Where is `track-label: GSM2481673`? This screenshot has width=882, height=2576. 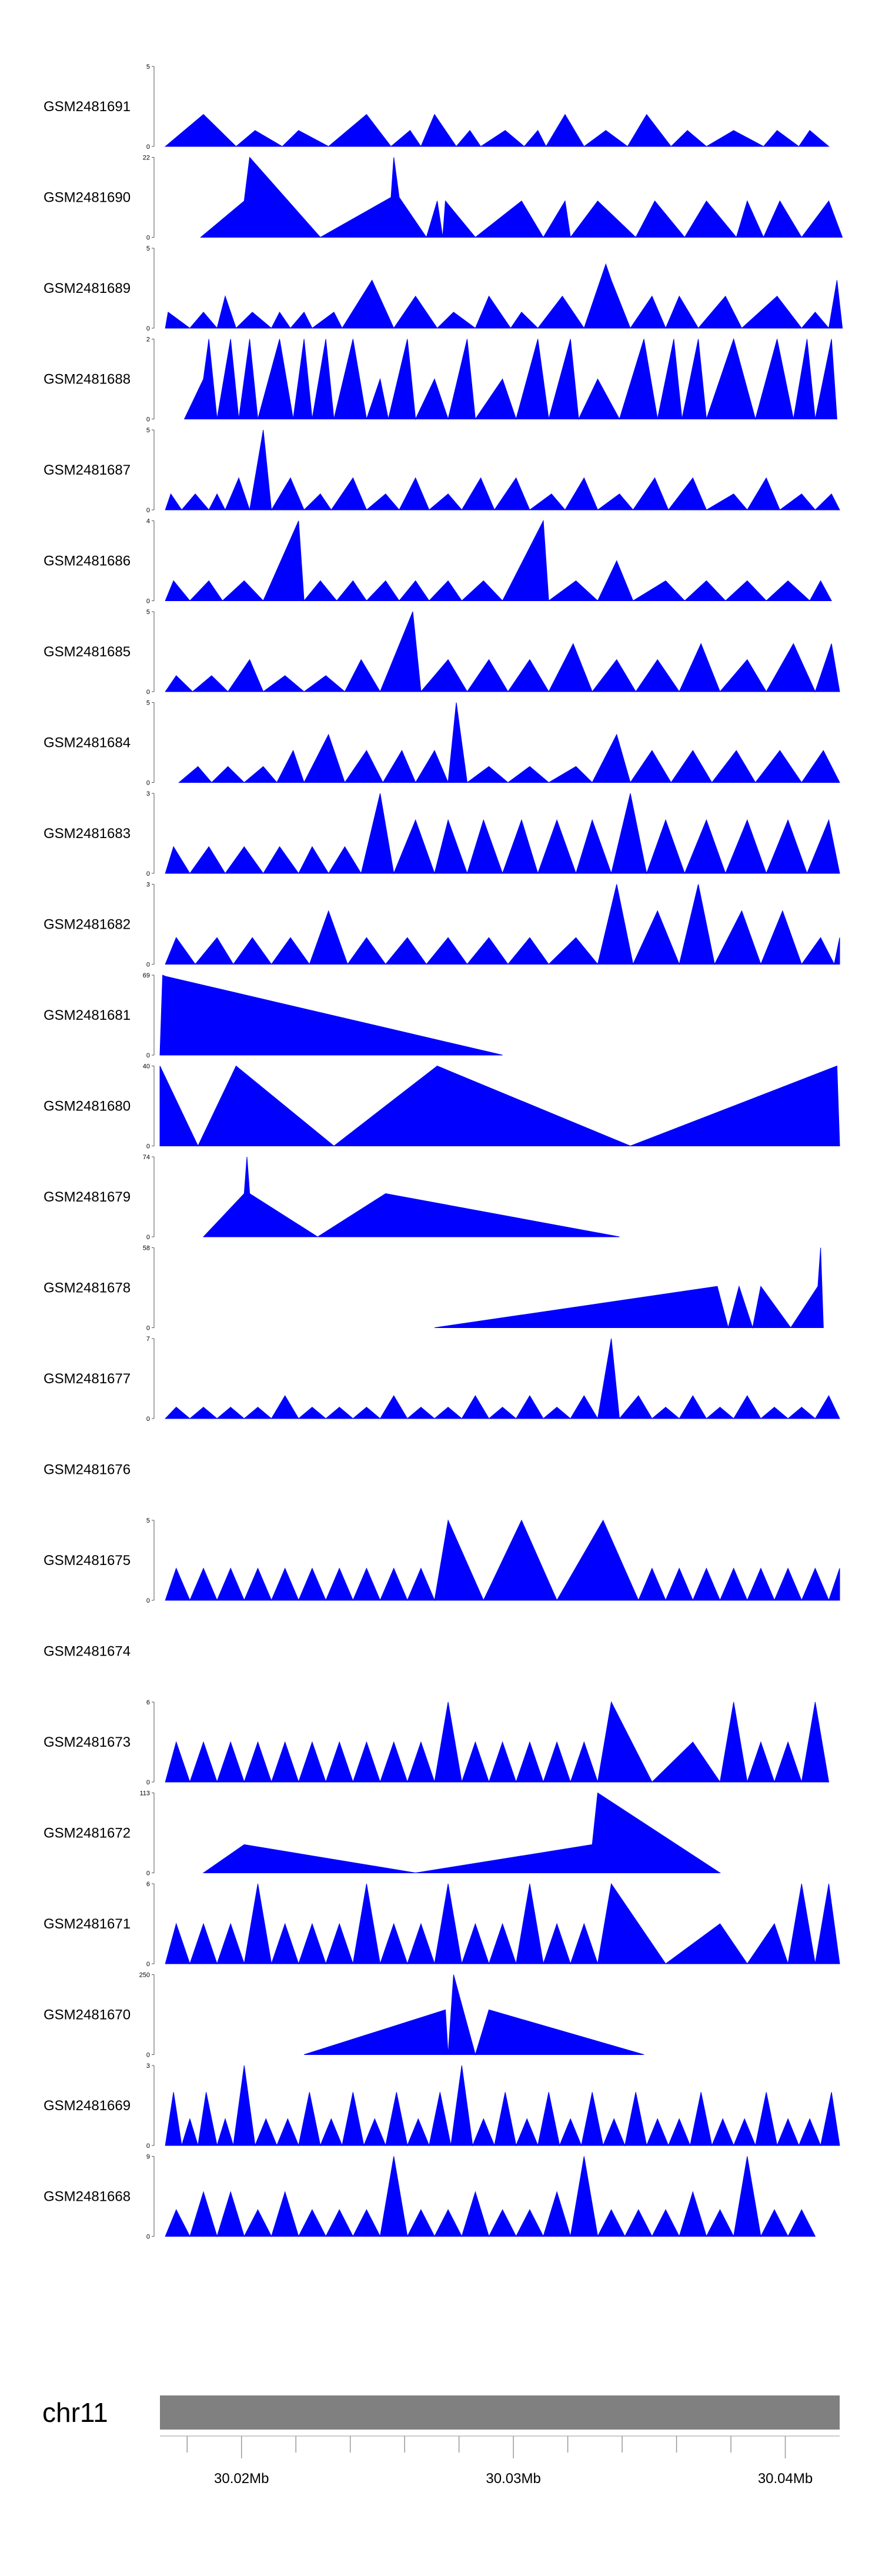 track-label: GSM2481673 is located at coordinates (87, 1742).